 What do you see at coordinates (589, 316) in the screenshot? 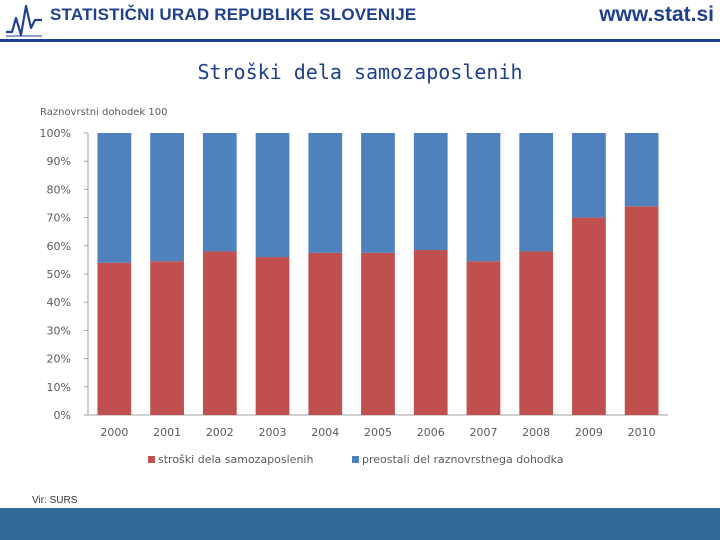
I see `bar-labor-costs-2009` at bounding box center [589, 316].